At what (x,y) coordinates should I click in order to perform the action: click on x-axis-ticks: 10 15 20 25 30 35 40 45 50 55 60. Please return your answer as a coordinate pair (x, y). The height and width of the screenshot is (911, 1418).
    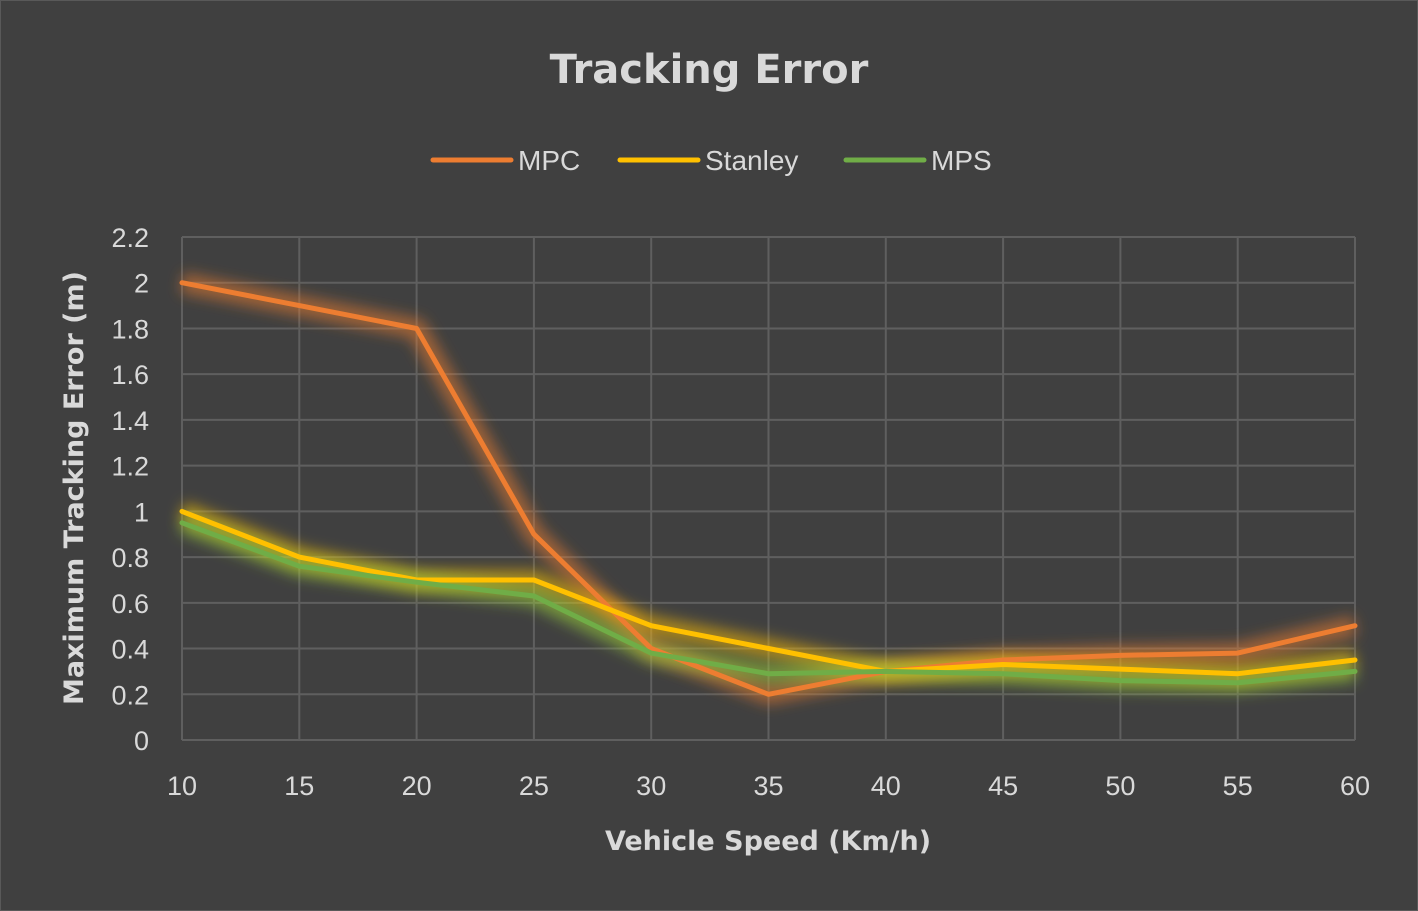
    Looking at the image, I should click on (768, 786).